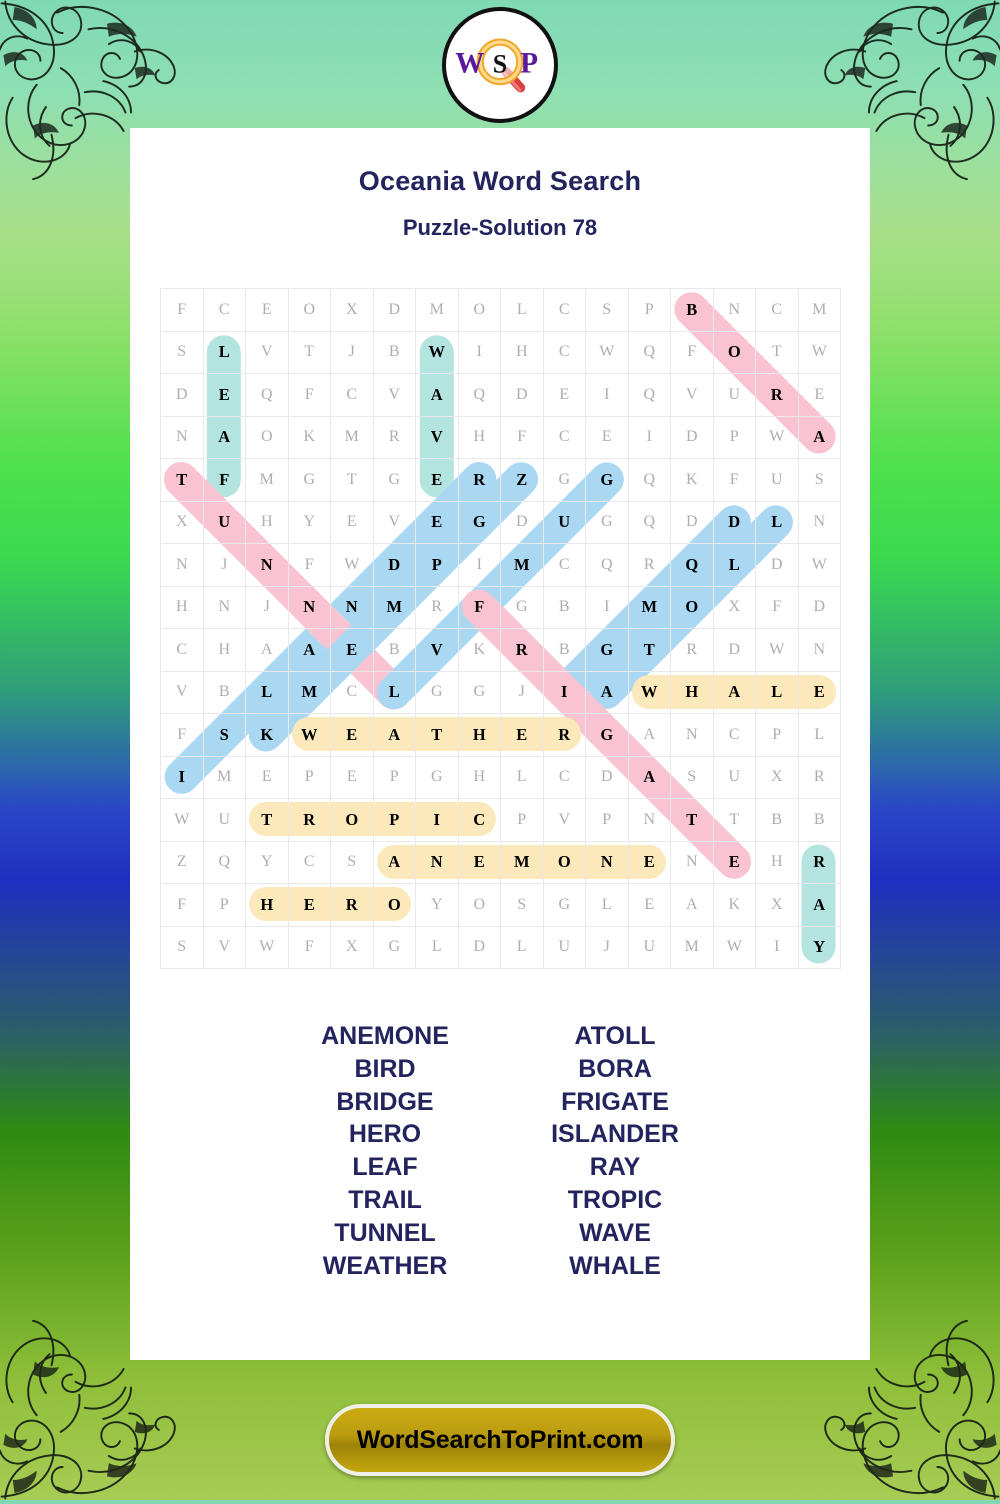  Describe the element at coordinates (224, 522) in the screenshot. I see `grid-cell: U` at that location.